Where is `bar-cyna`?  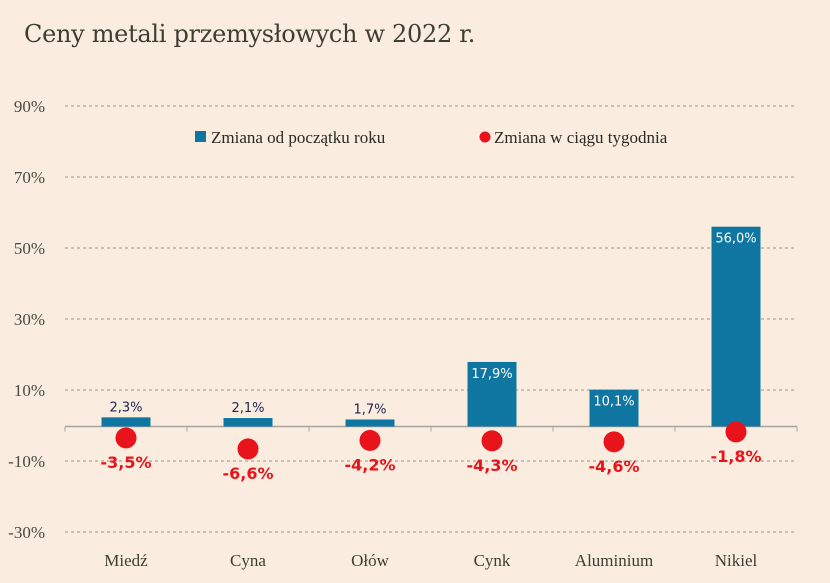
bar-cyna is located at coordinates (248, 422).